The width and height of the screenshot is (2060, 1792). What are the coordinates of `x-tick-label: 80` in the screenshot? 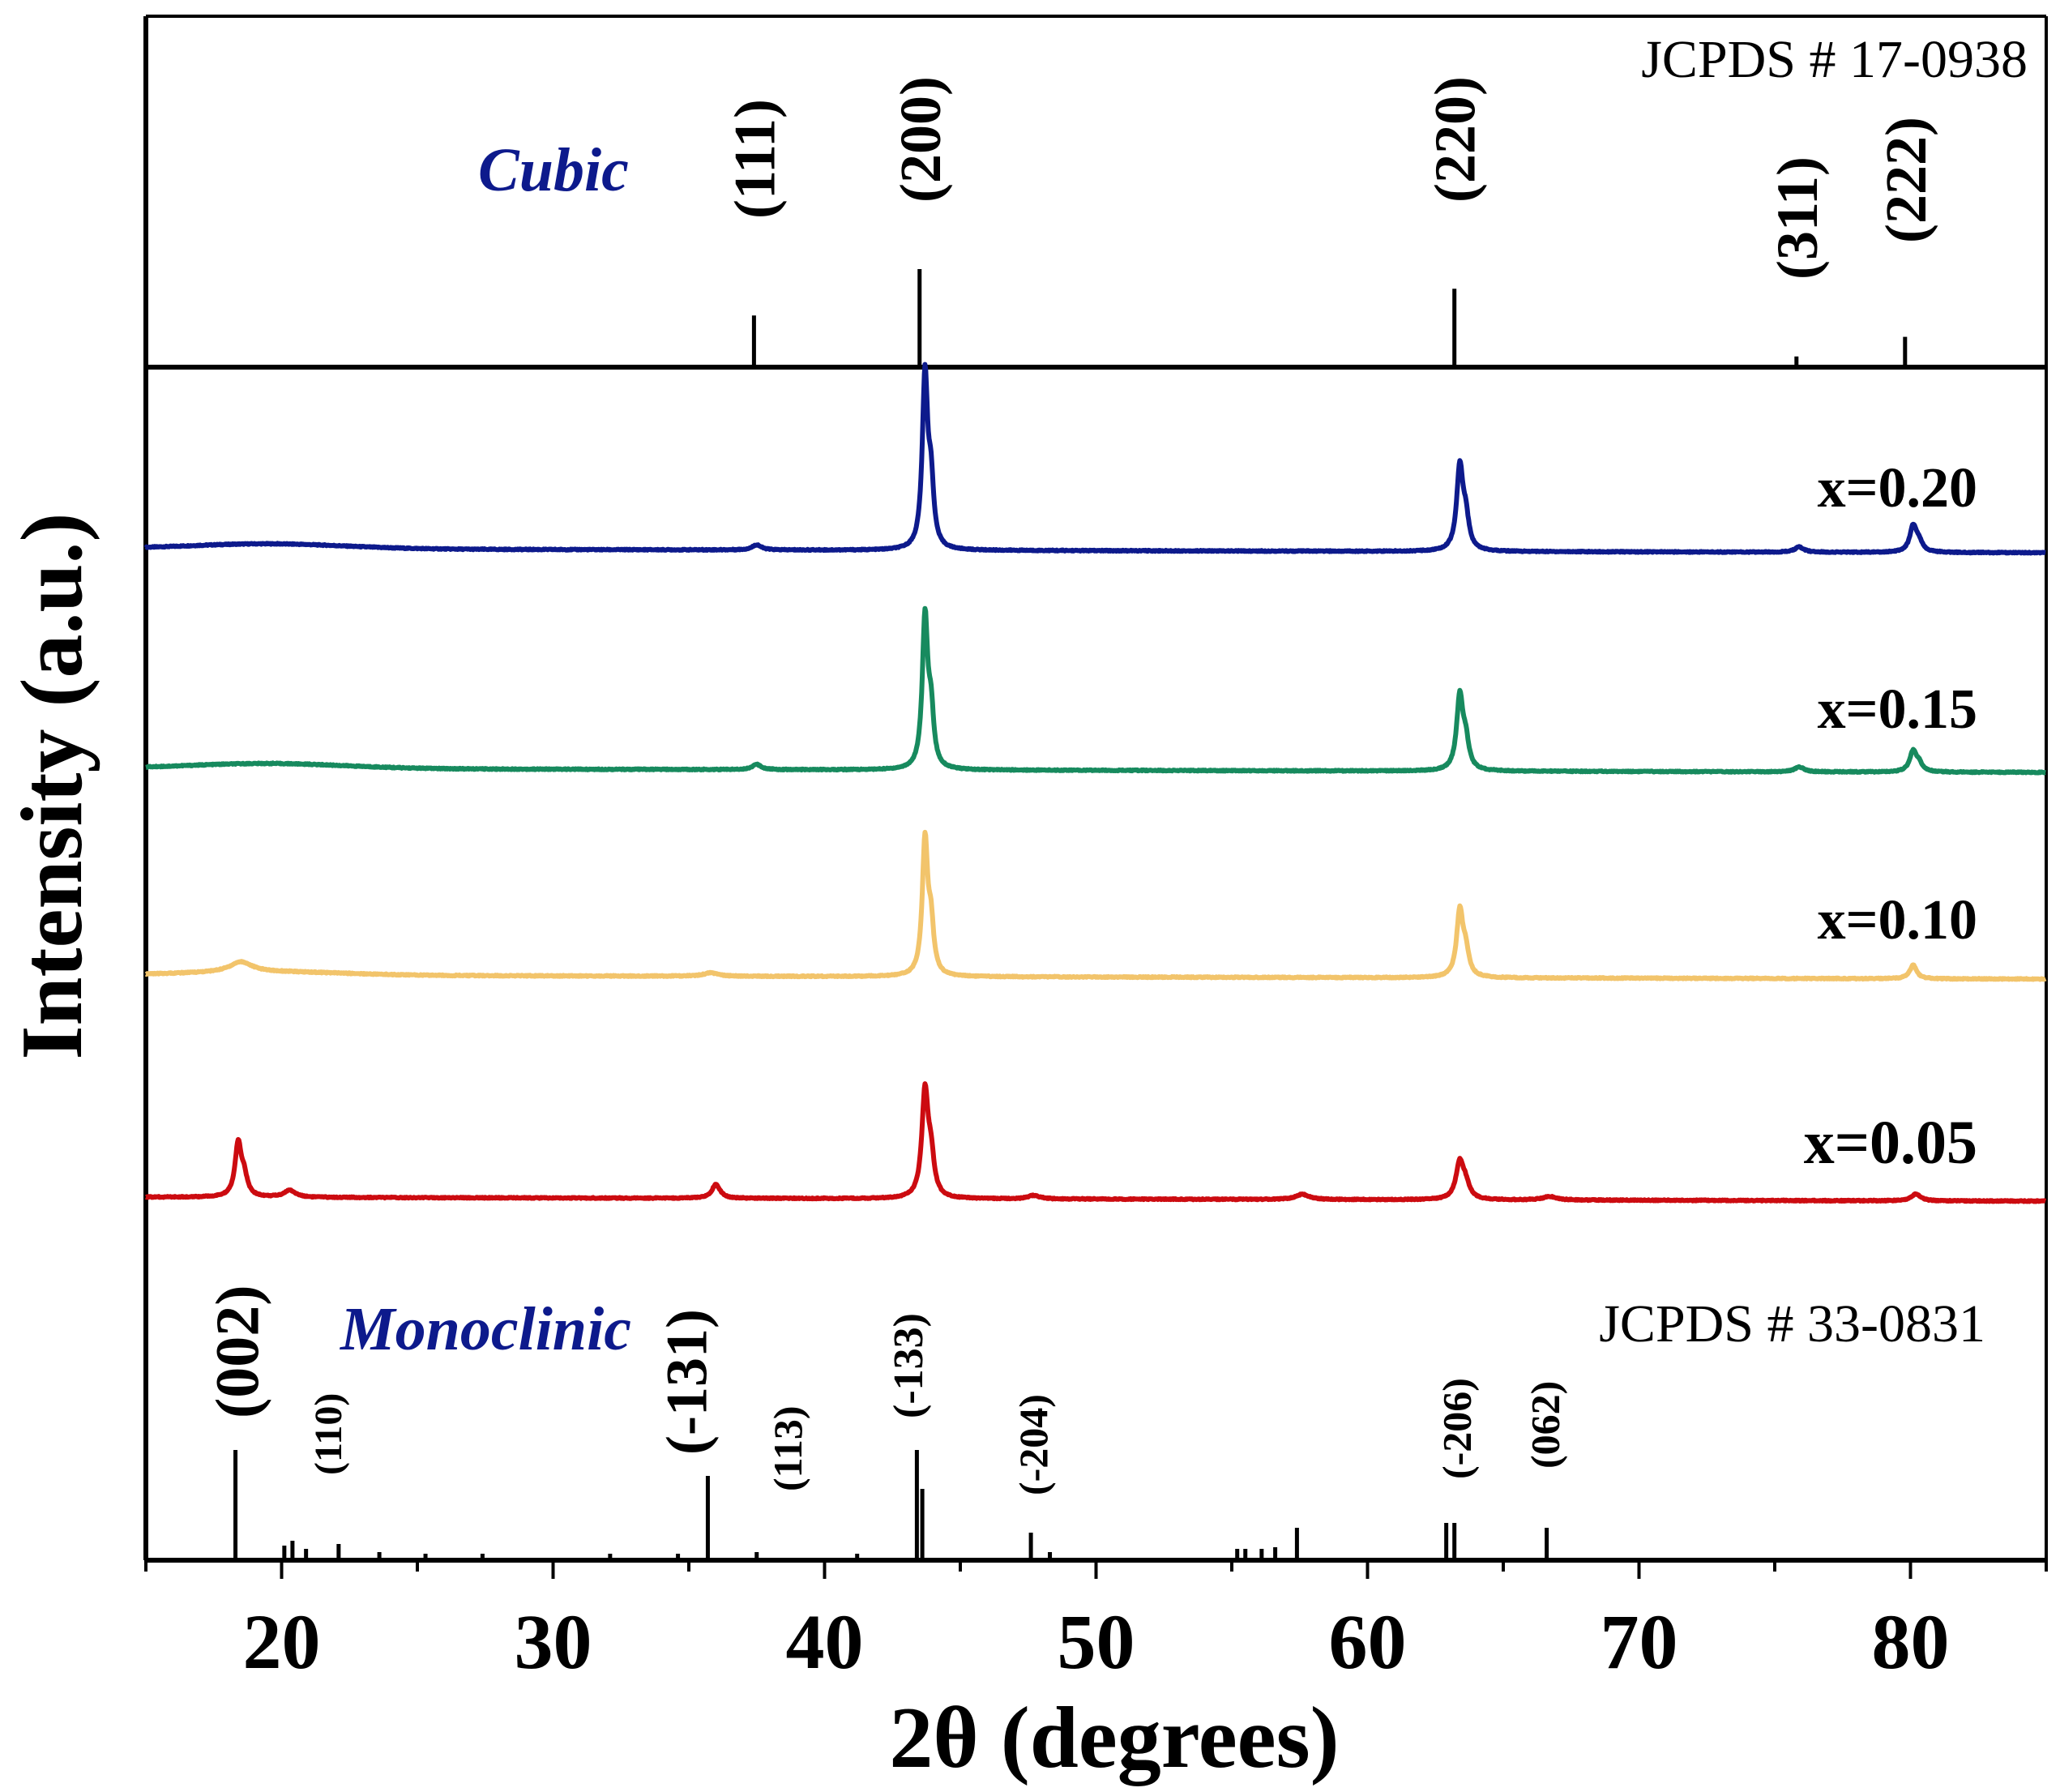 It's located at (1911, 1641).